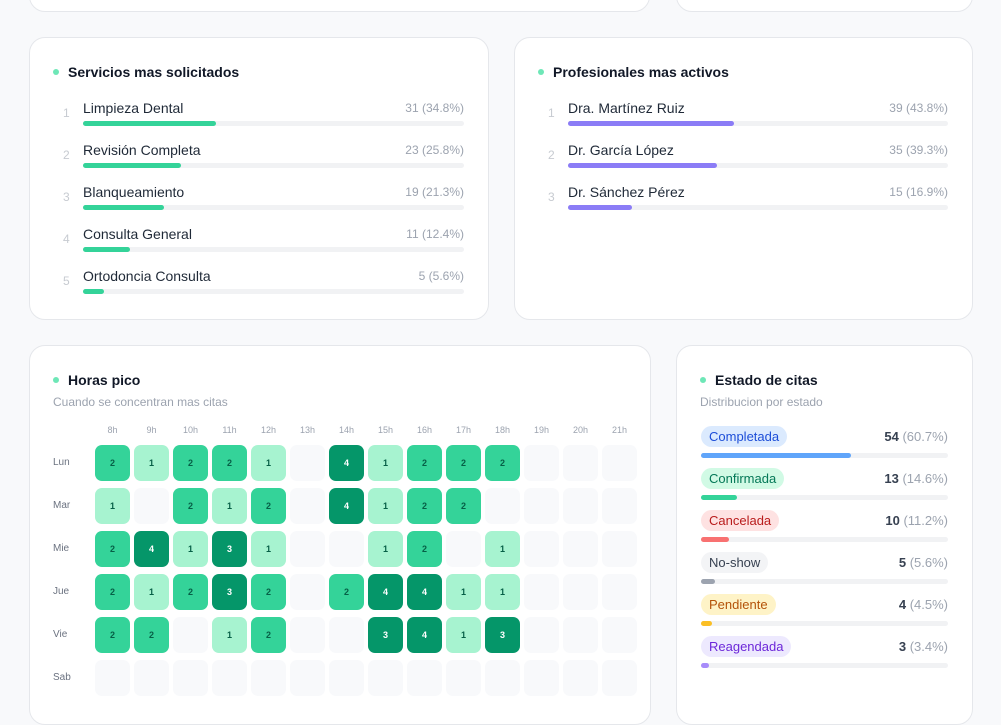  I want to click on status-subtitle: Distribucion por estado, so click(761, 402).